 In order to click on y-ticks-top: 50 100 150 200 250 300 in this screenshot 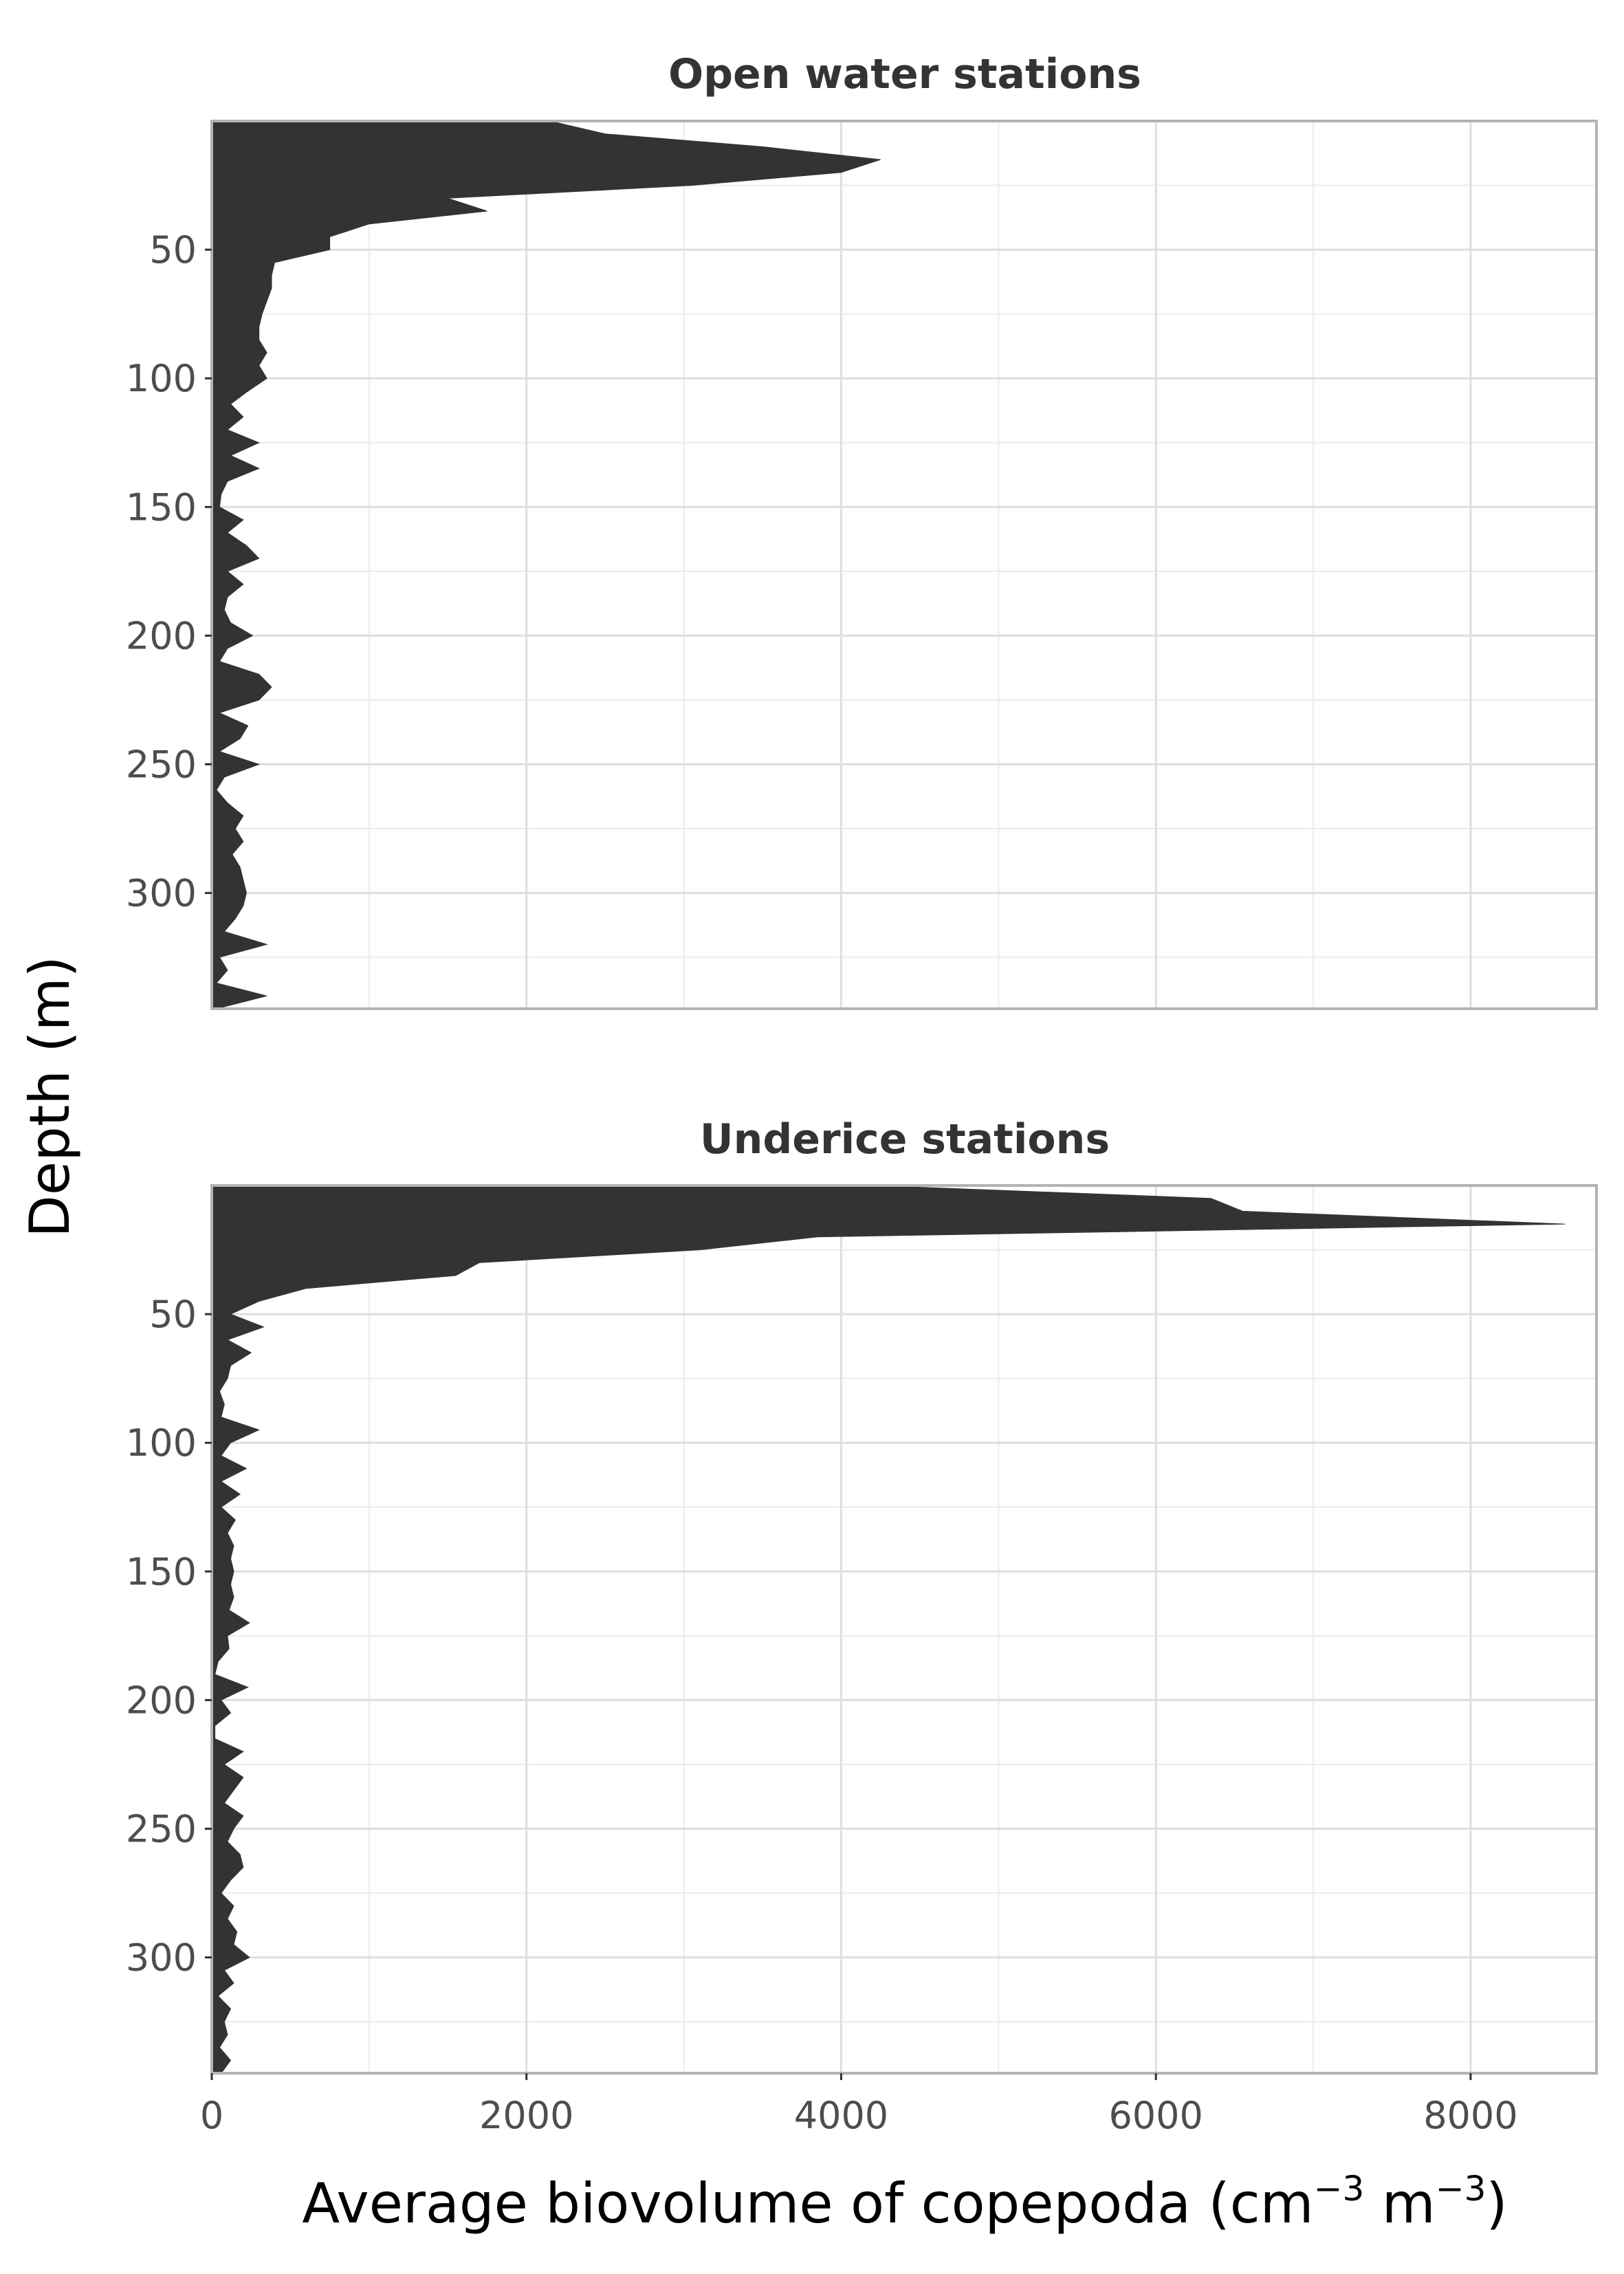, I will do `click(169, 571)`.